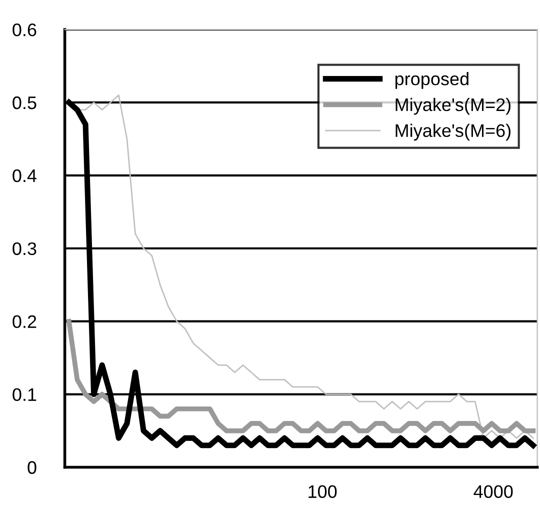 The height and width of the screenshot is (518, 540). What do you see at coordinates (453, 132) in the screenshot?
I see `legend-label: Miyake's(M=6)` at bounding box center [453, 132].